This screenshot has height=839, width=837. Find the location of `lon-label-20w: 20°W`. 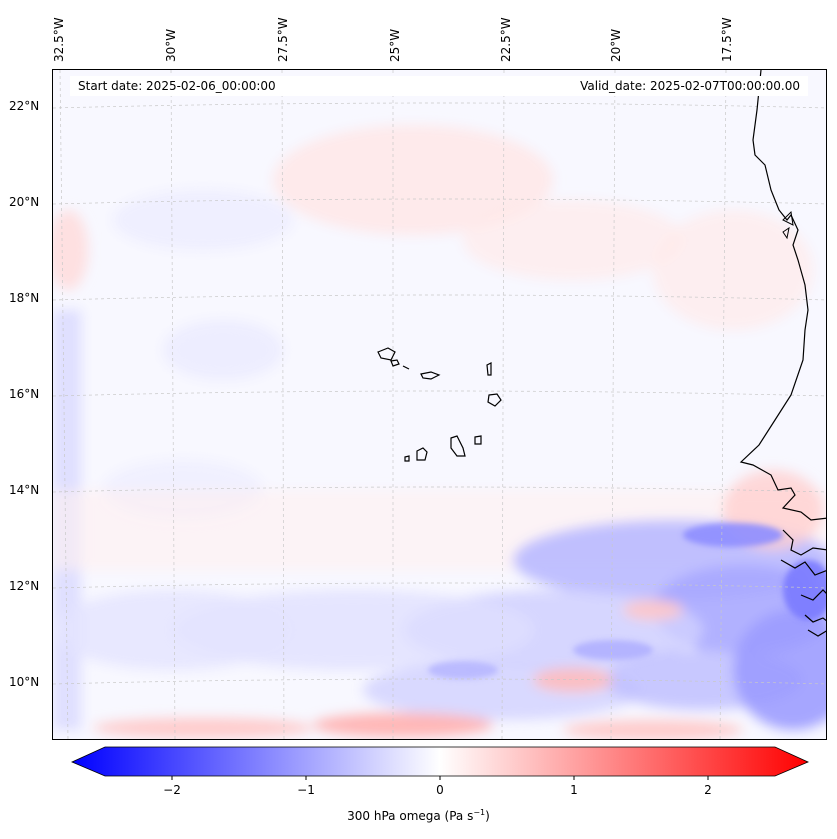

lon-label-20w: 20°W is located at coordinates (616, 45).